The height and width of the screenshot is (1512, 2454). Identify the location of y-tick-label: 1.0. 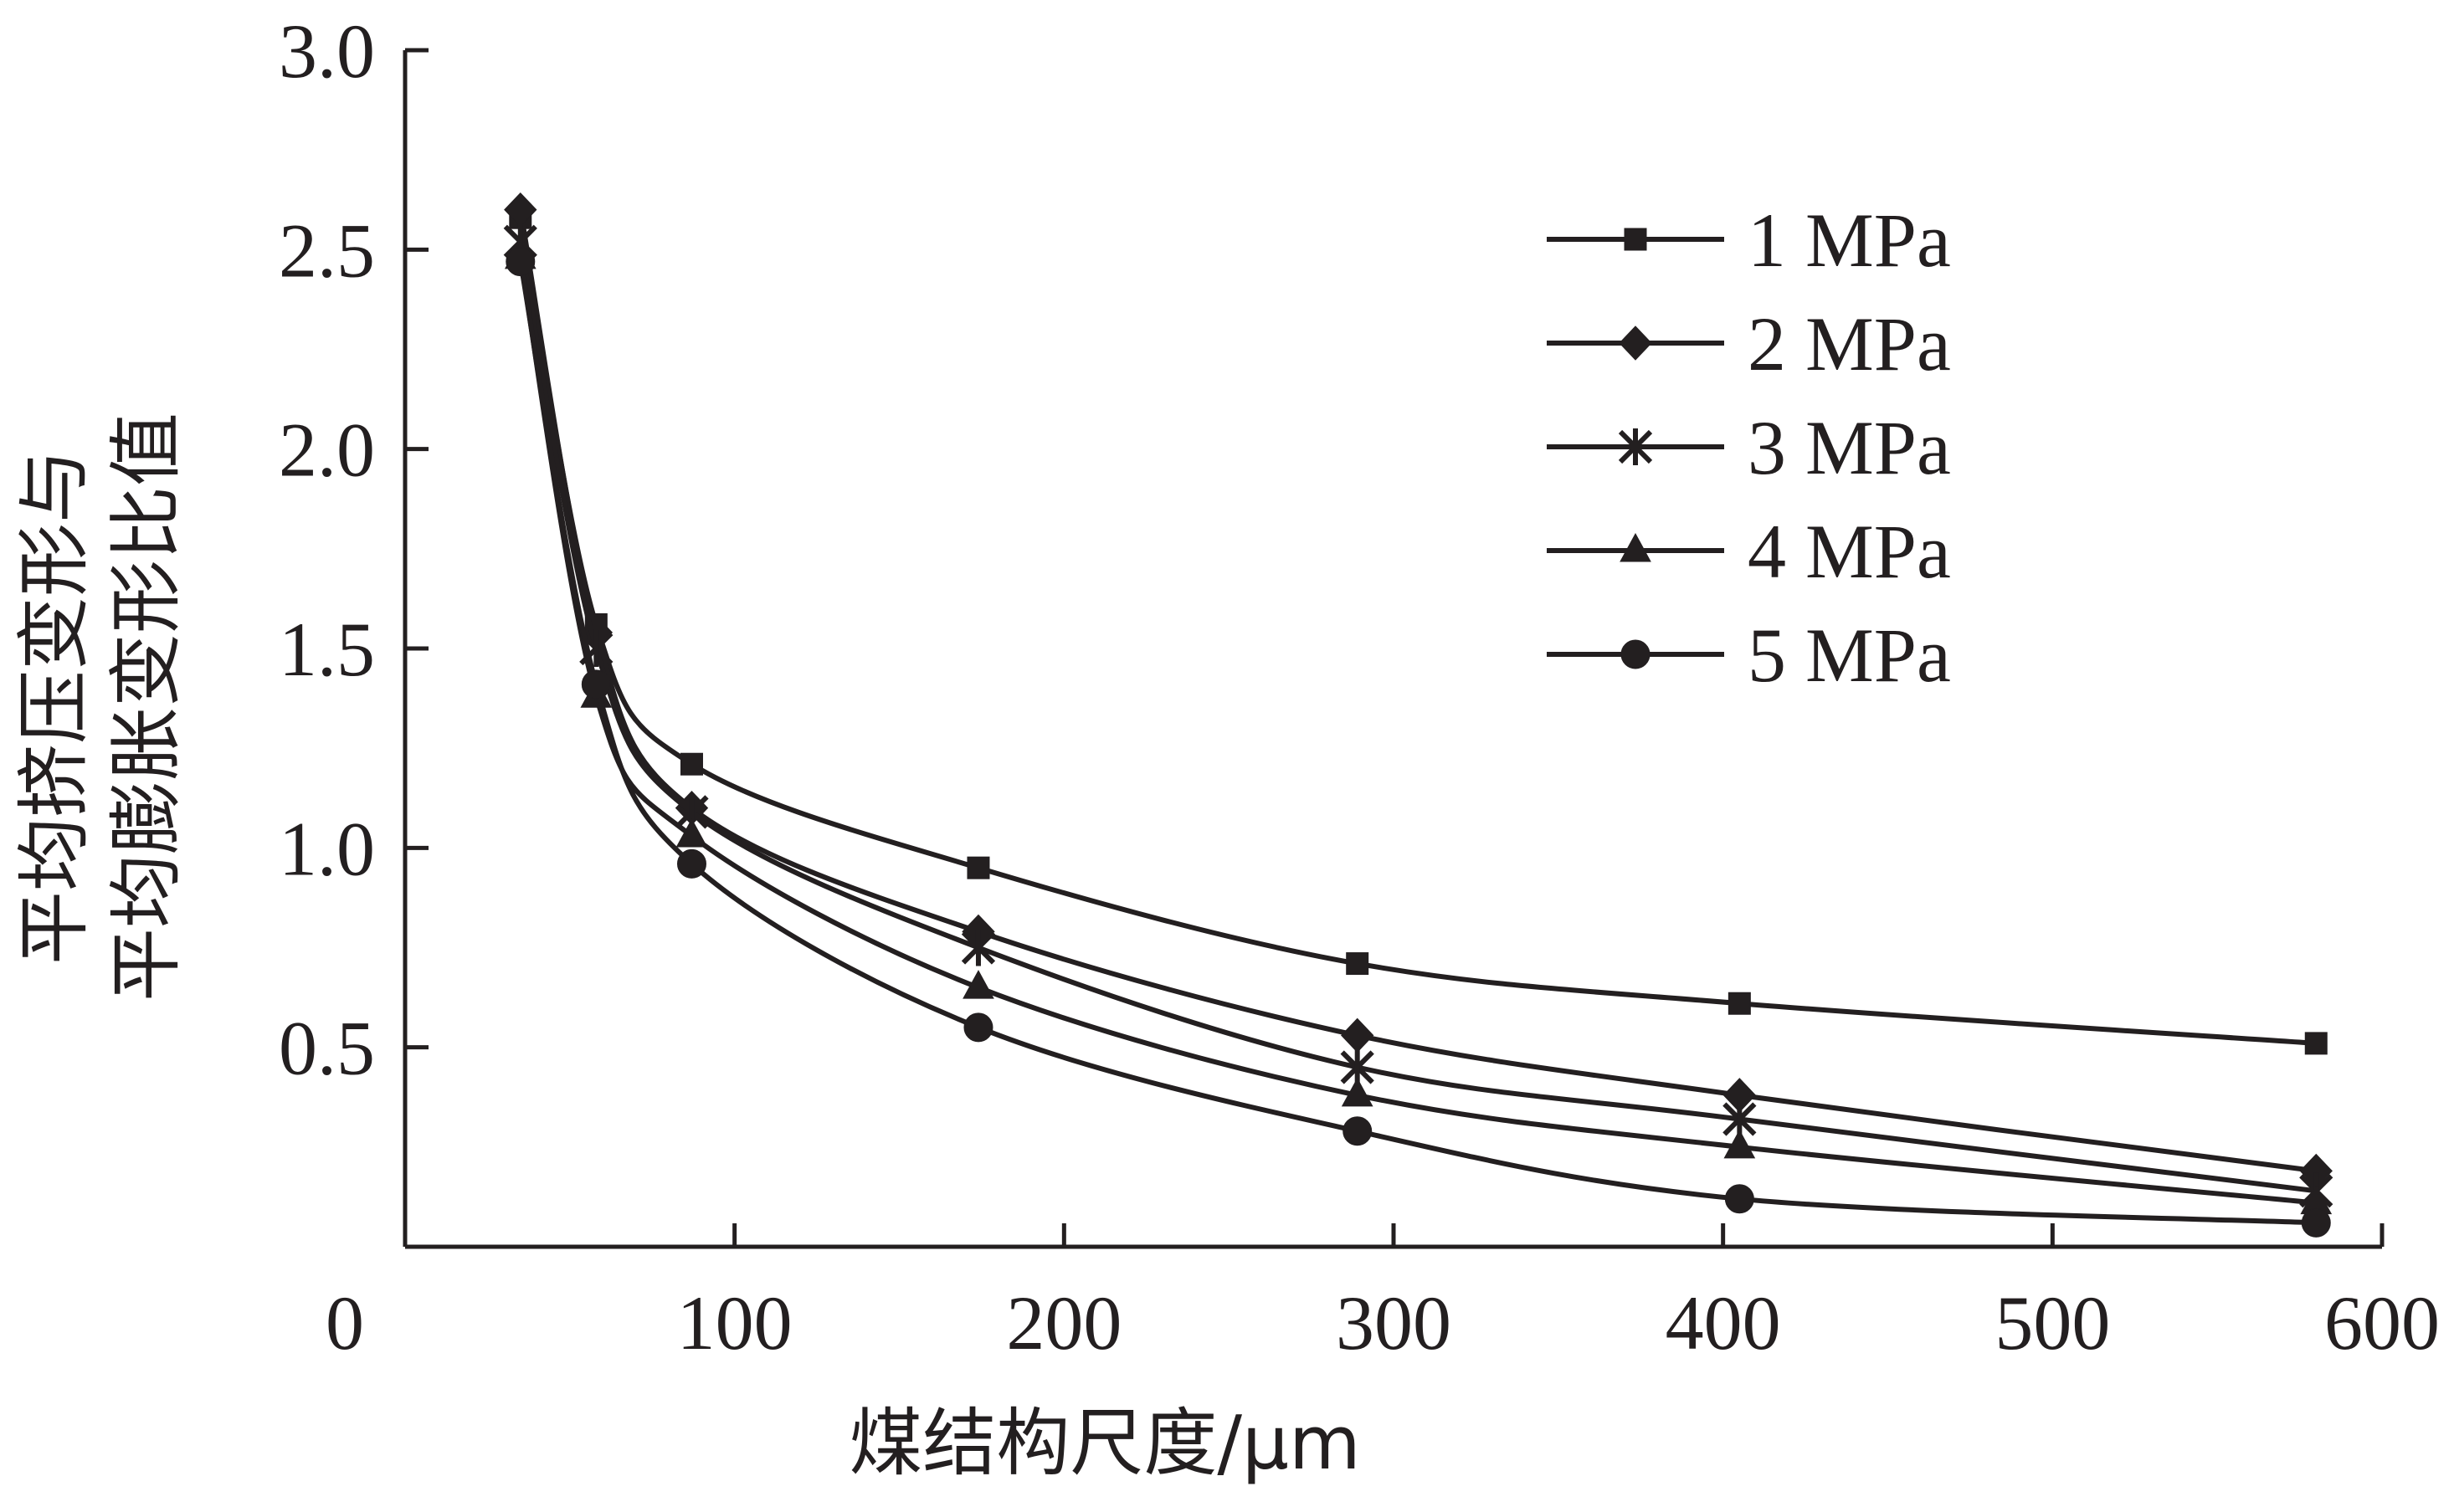
(327, 848).